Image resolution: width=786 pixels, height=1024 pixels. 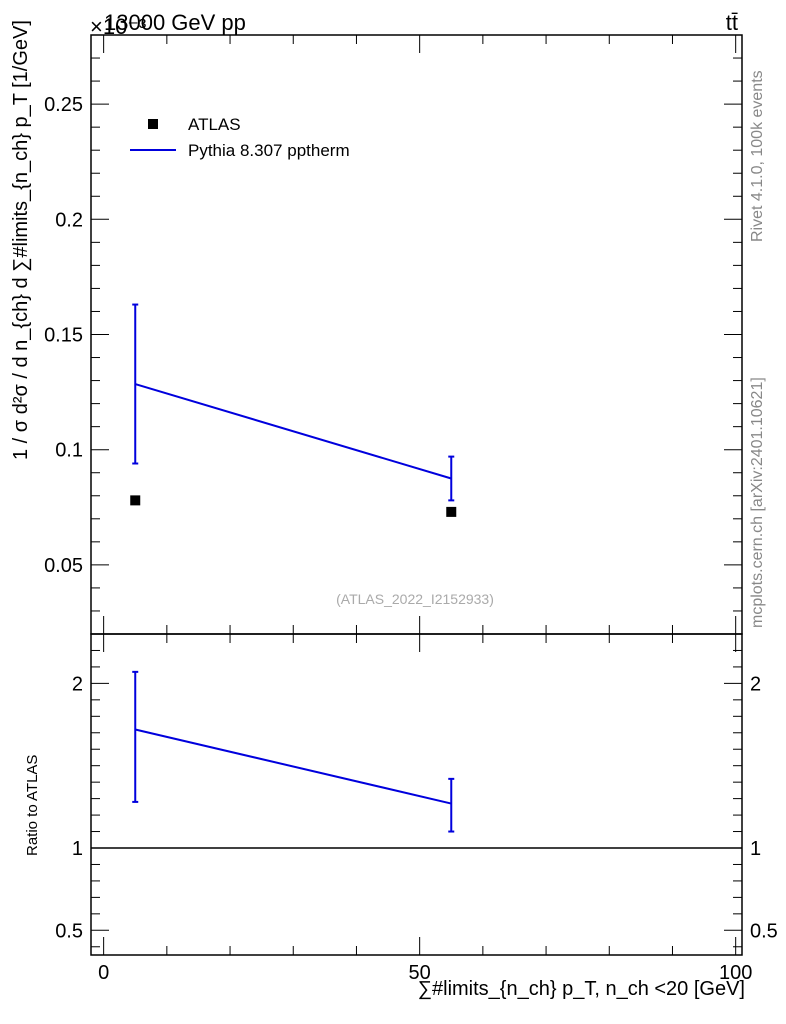 I want to click on main-ytick-label: 0.25, so click(x=63, y=105).